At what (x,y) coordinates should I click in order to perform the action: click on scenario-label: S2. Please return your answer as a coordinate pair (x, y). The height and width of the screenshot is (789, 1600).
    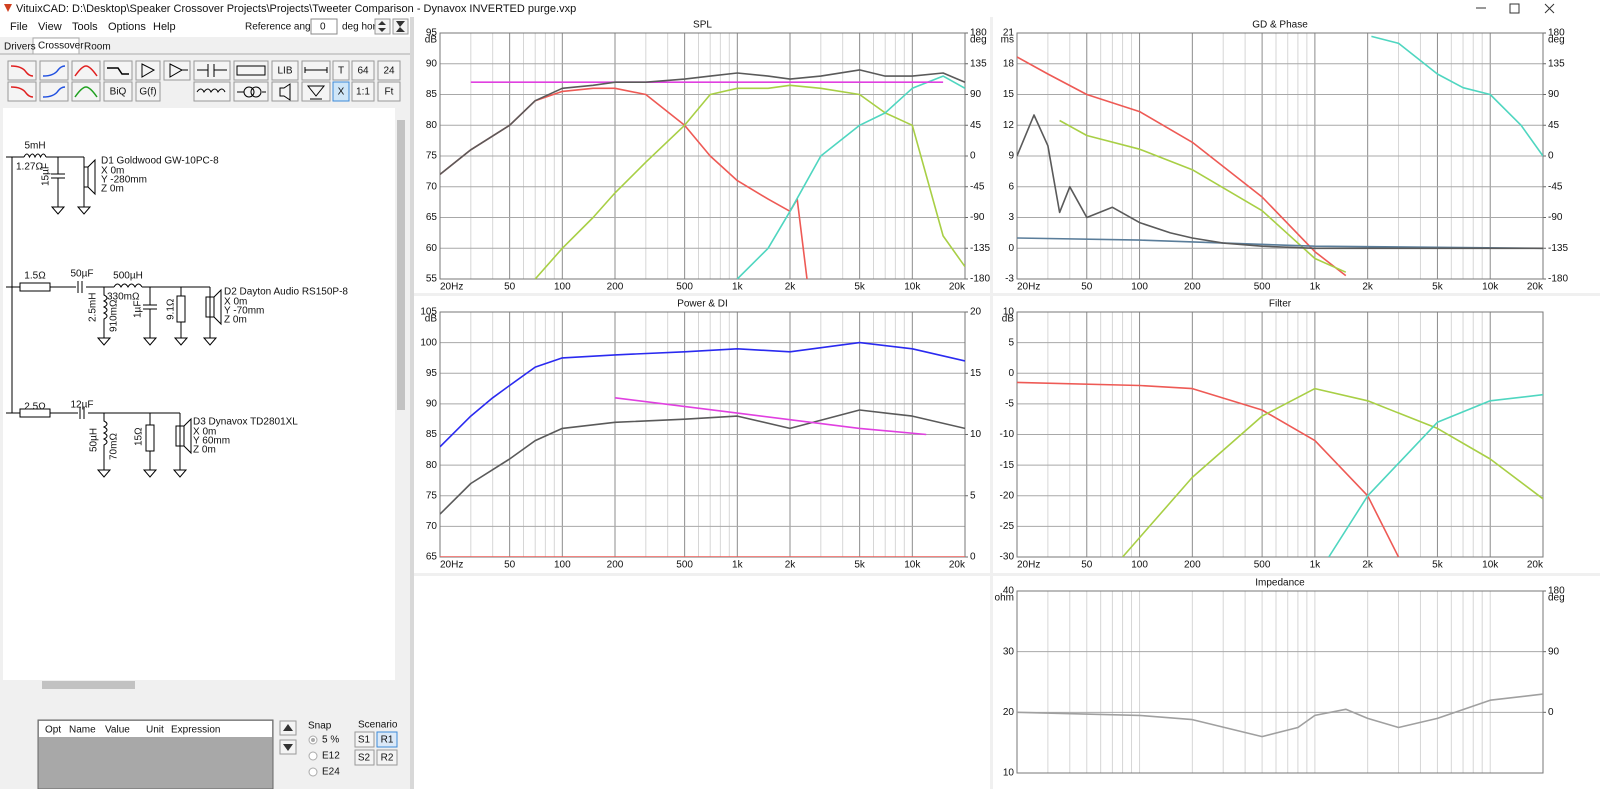
    Looking at the image, I should click on (364, 758).